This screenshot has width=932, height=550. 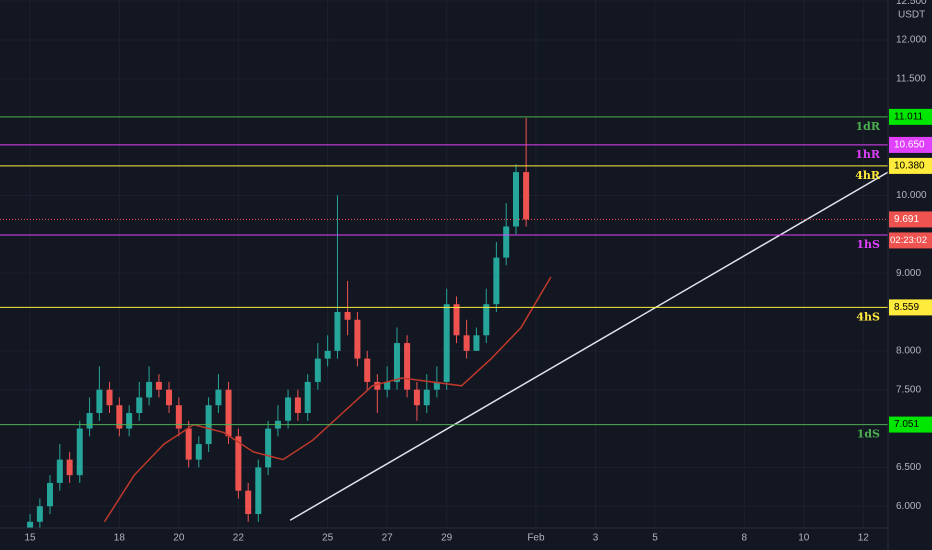 I want to click on level-tag-label: 10.650, so click(x=909, y=145).